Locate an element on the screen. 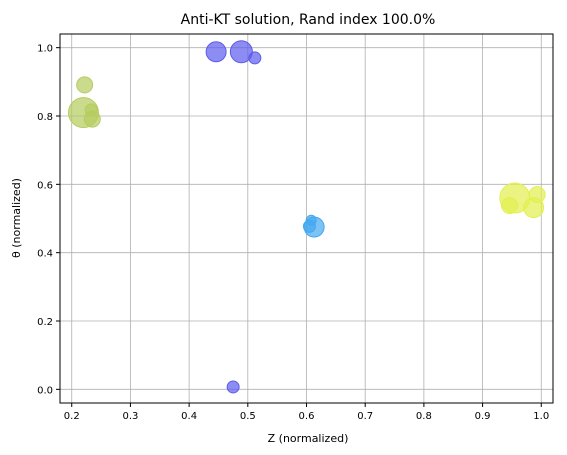  y-tick-label: 0.8 is located at coordinates (45, 117).